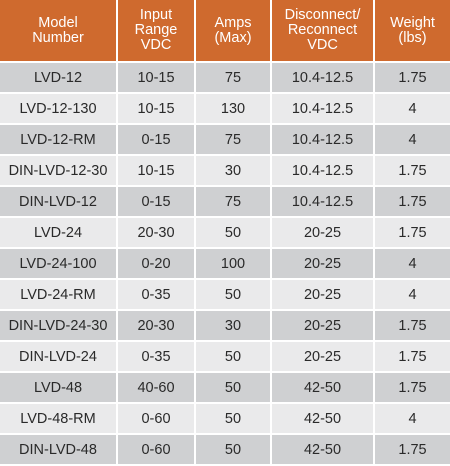  Describe the element at coordinates (59, 233) in the screenshot. I see `model-number-cell: LVD-24` at that location.